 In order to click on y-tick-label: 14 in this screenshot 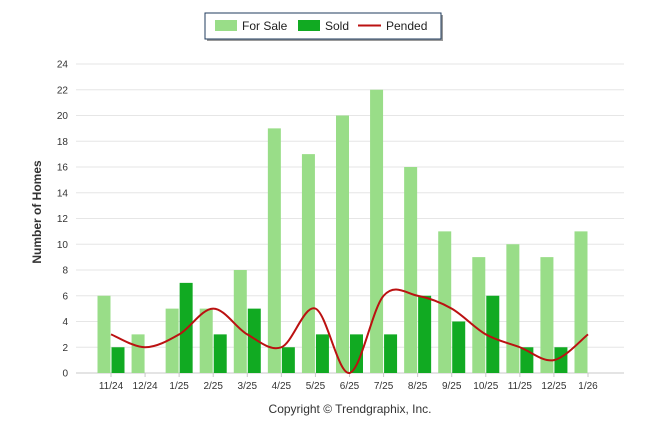, I will do `click(63, 193)`.